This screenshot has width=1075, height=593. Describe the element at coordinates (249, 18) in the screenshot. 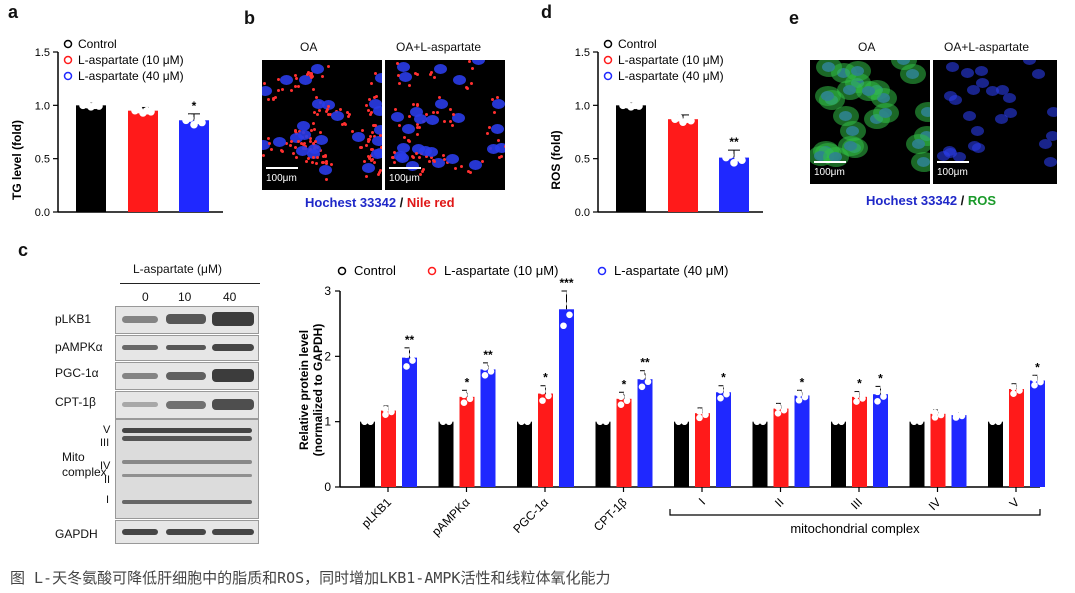

I see `panel-label-b: b` at that location.